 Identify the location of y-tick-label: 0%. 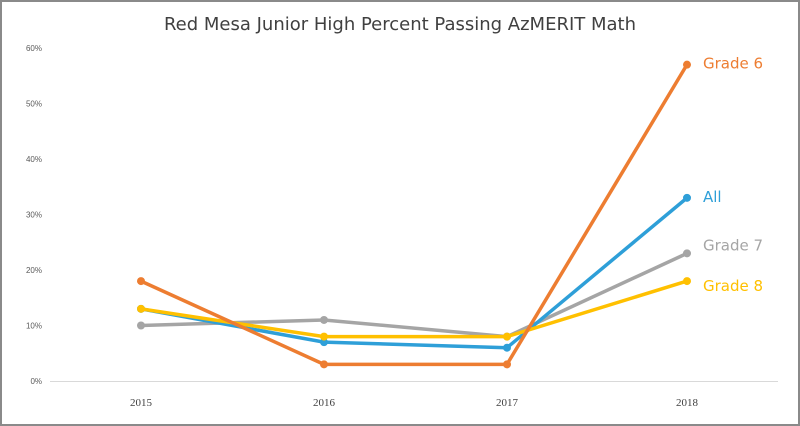
(36, 381).